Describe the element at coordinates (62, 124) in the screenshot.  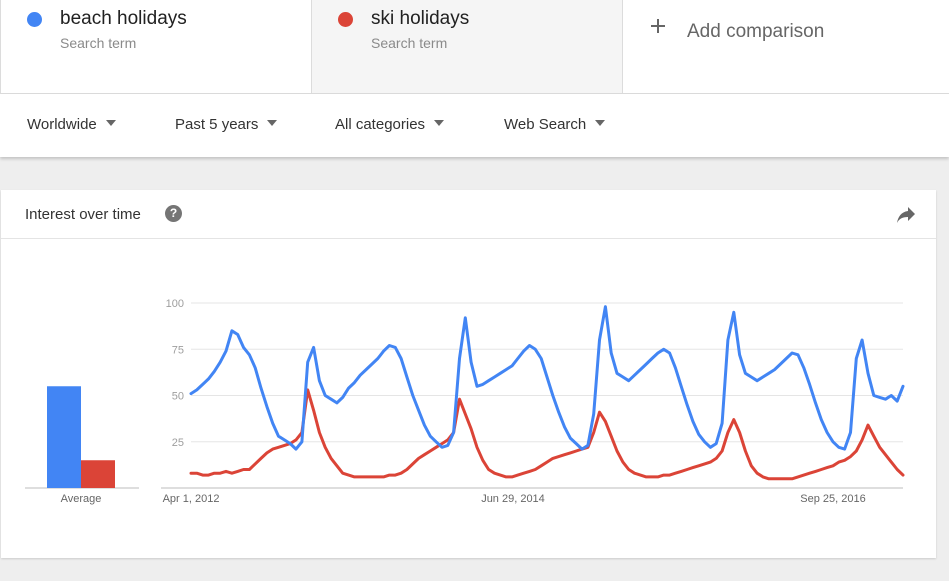
I see `region-dropdown-label: Worldwide` at that location.